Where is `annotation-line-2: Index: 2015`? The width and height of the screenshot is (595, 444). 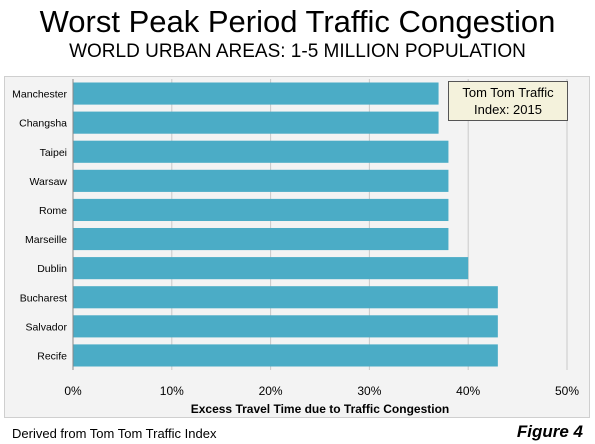 annotation-line-2: Index: 2015 is located at coordinates (508, 109).